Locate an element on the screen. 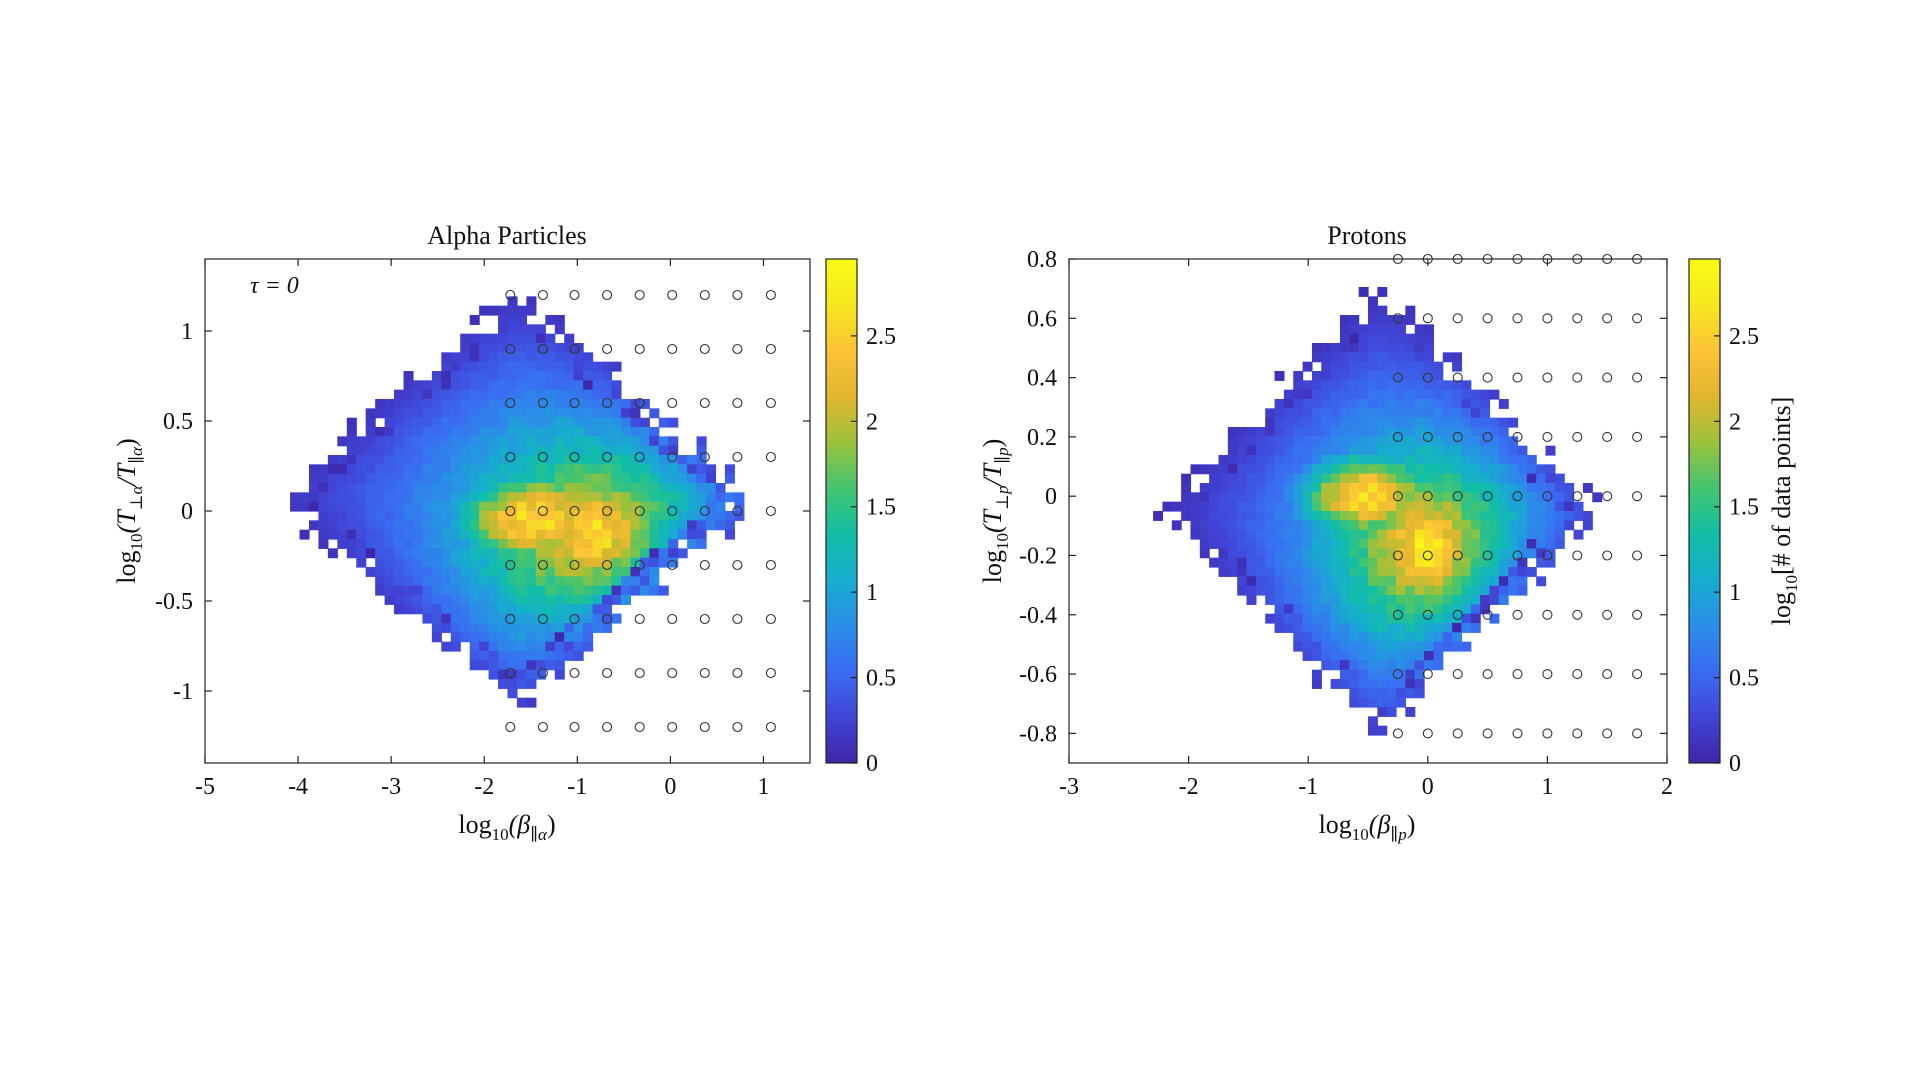 Image resolution: width=1920 pixels, height=1080 pixels. colorbar-tick-label: 1.5 is located at coordinates (1744, 508).